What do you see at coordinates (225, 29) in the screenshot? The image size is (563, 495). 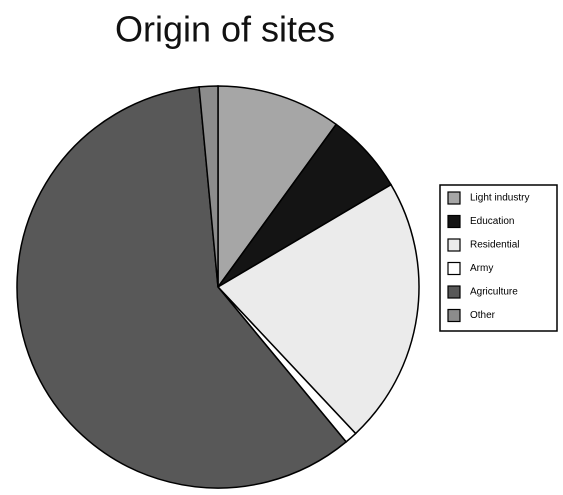 I see `chart-title: Origin of sites` at bounding box center [225, 29].